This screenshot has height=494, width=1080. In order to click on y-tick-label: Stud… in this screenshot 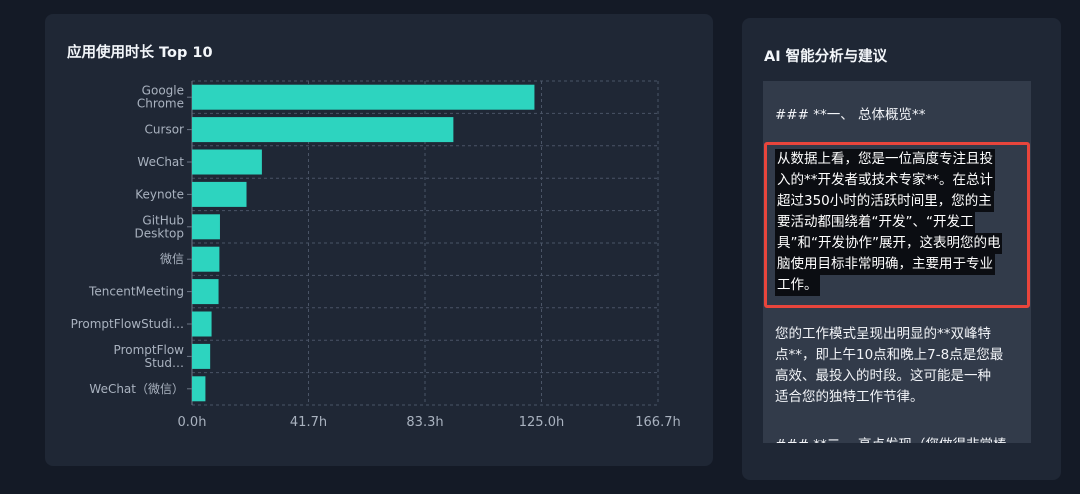, I will do `click(164, 363)`.